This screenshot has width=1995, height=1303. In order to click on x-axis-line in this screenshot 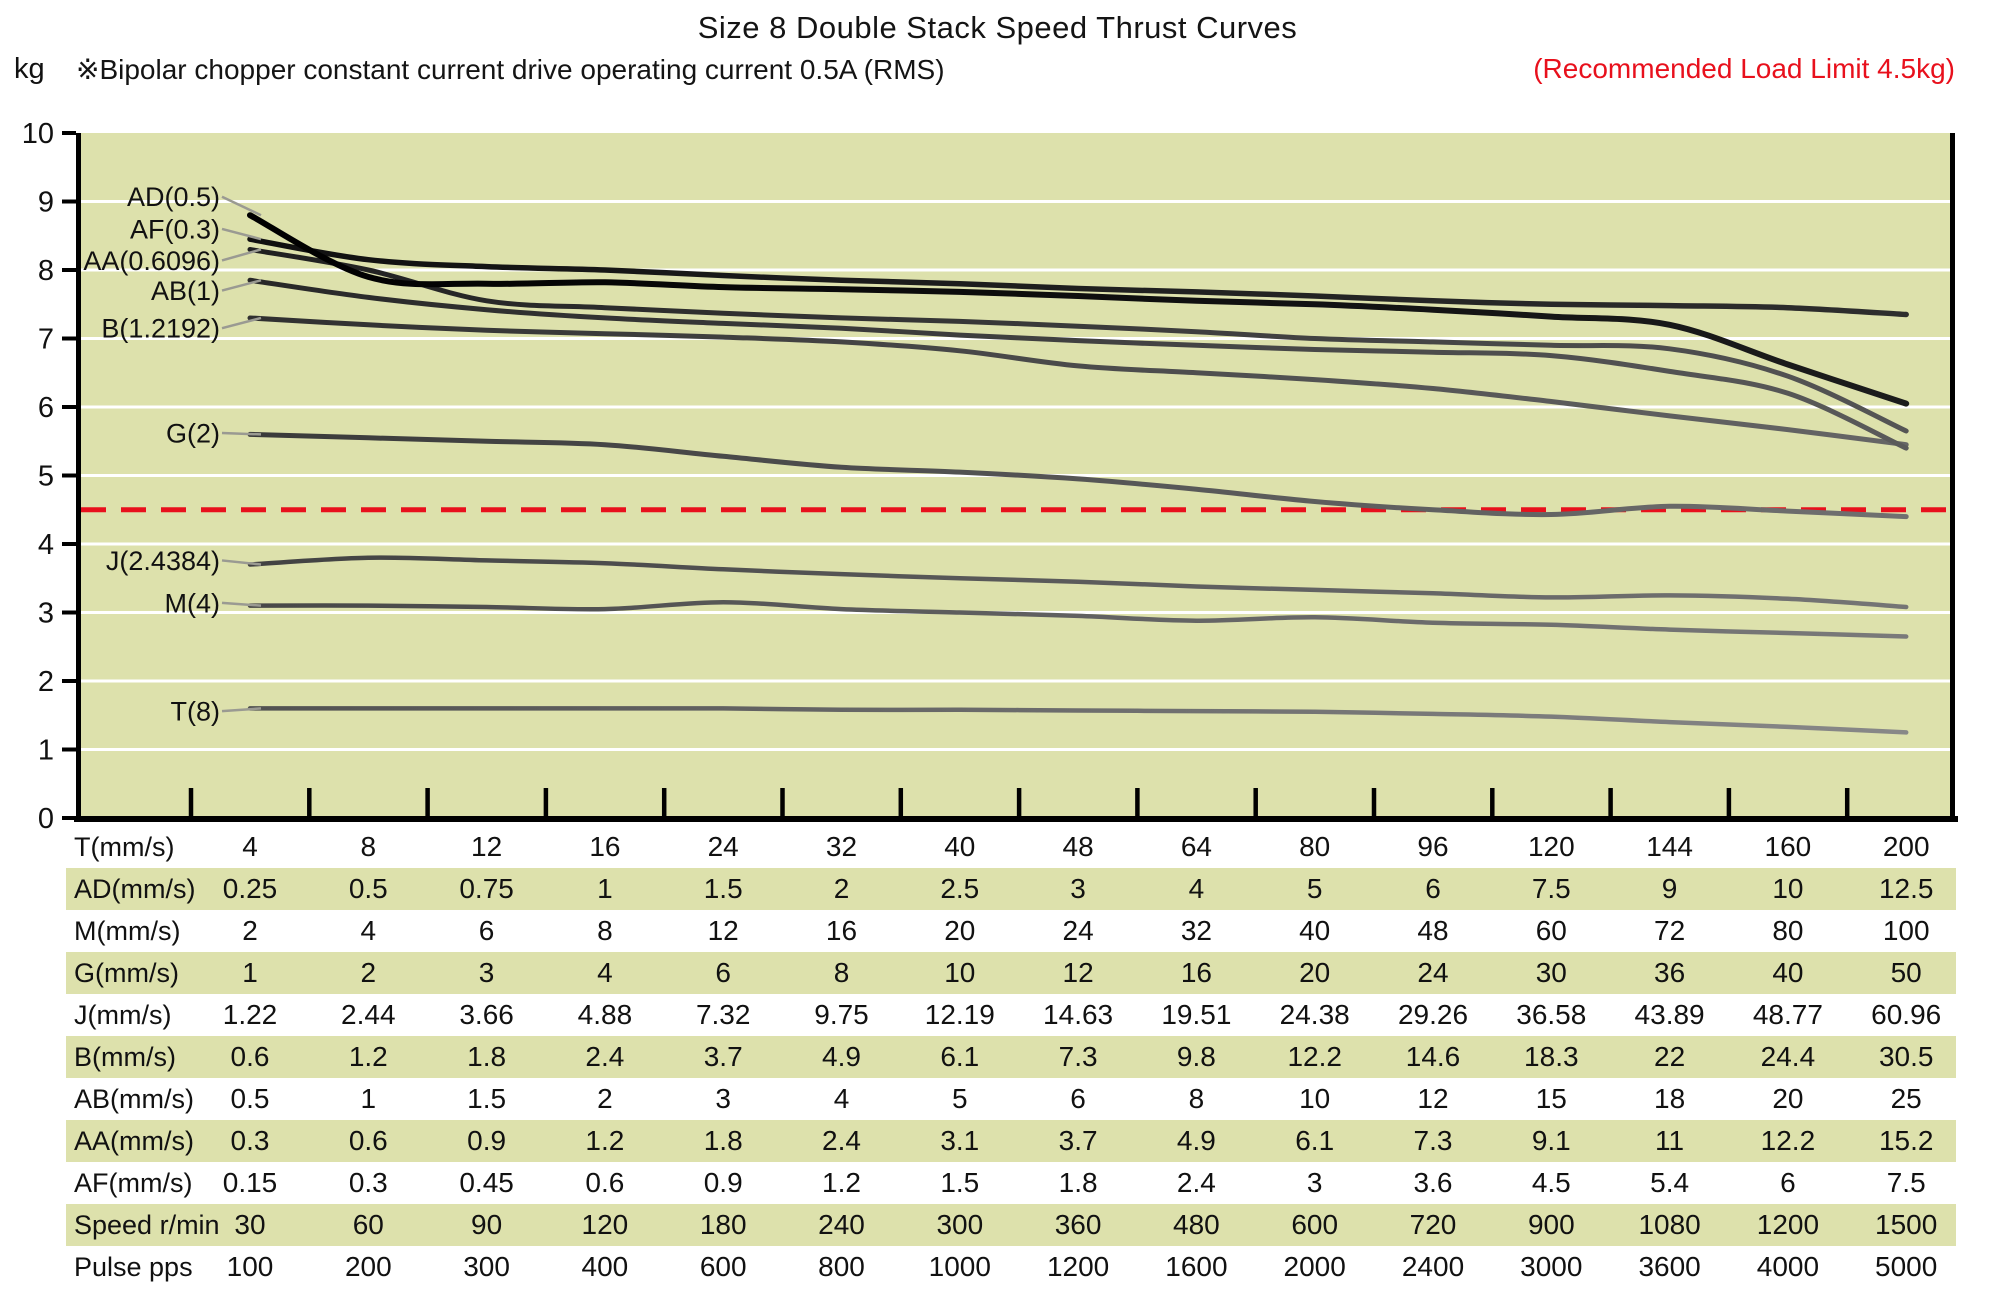, I will do `click(1016, 819)`.